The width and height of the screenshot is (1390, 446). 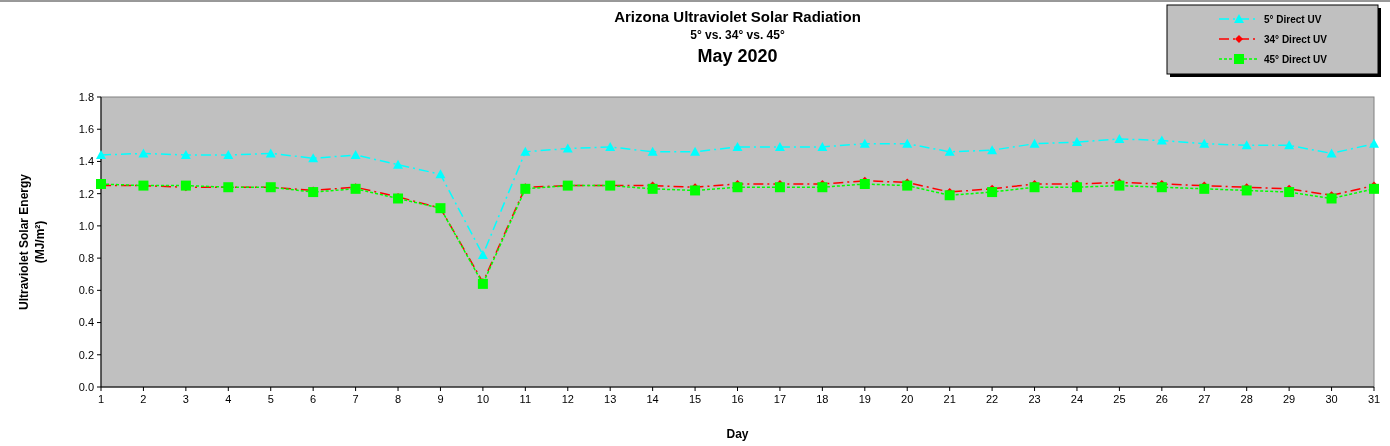 I want to click on y-tick-label: 0.6, so click(x=86, y=290).